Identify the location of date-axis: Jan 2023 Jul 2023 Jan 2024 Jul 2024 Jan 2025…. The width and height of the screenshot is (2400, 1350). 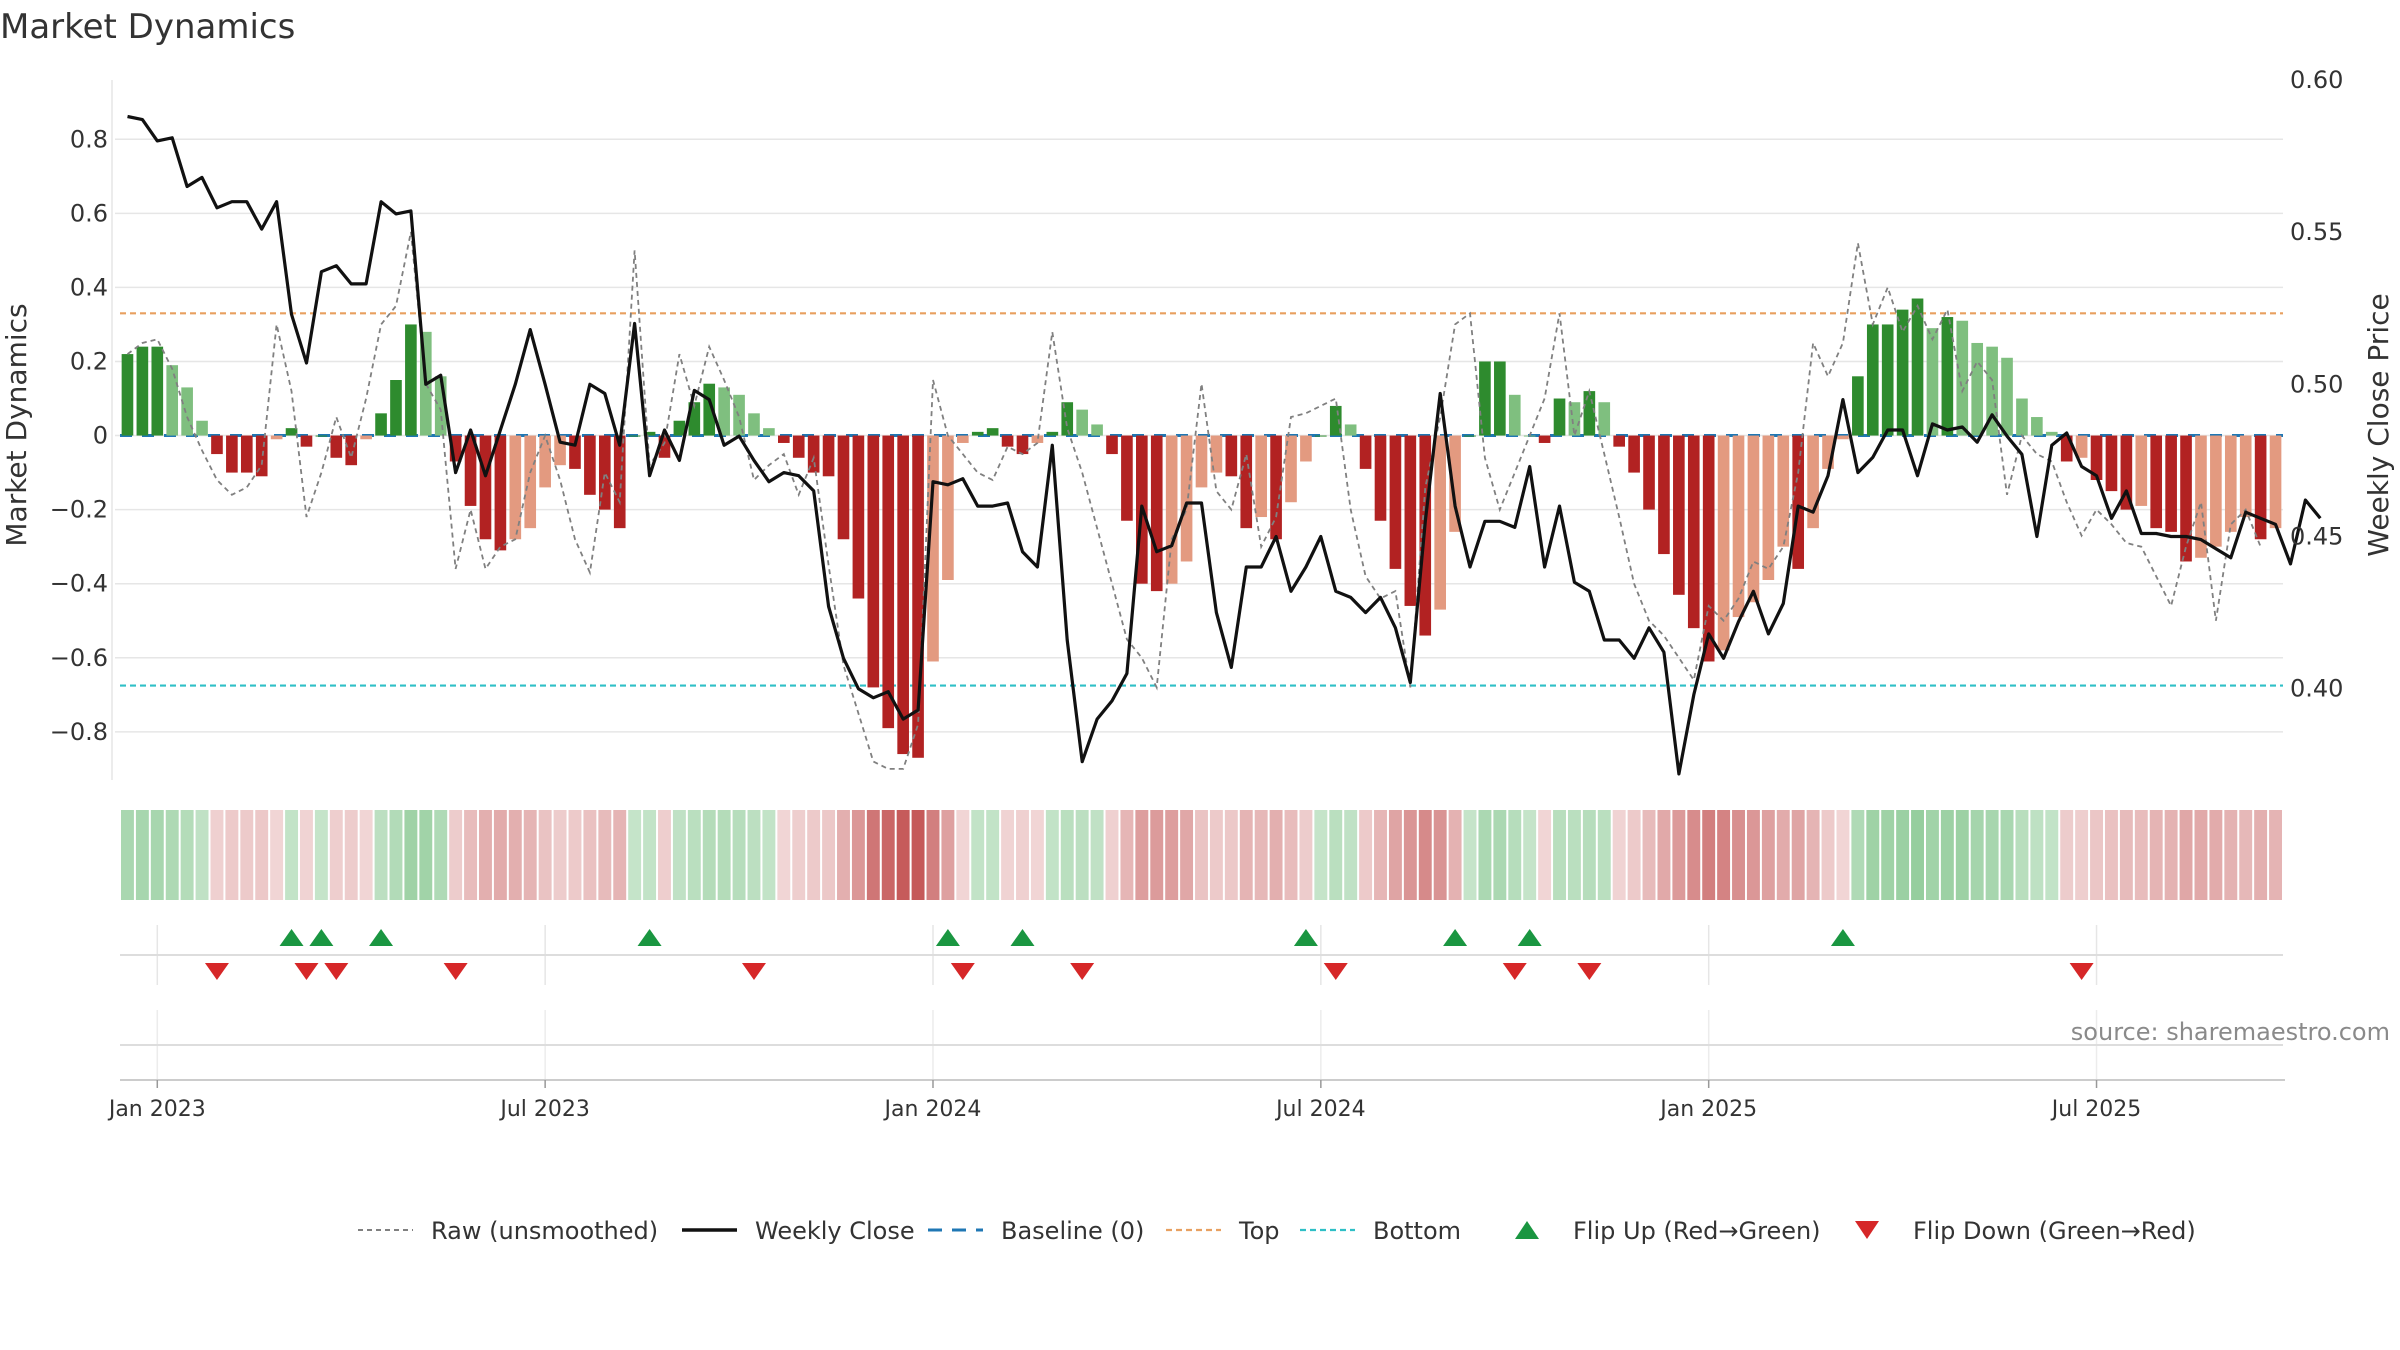
(1124, 1101).